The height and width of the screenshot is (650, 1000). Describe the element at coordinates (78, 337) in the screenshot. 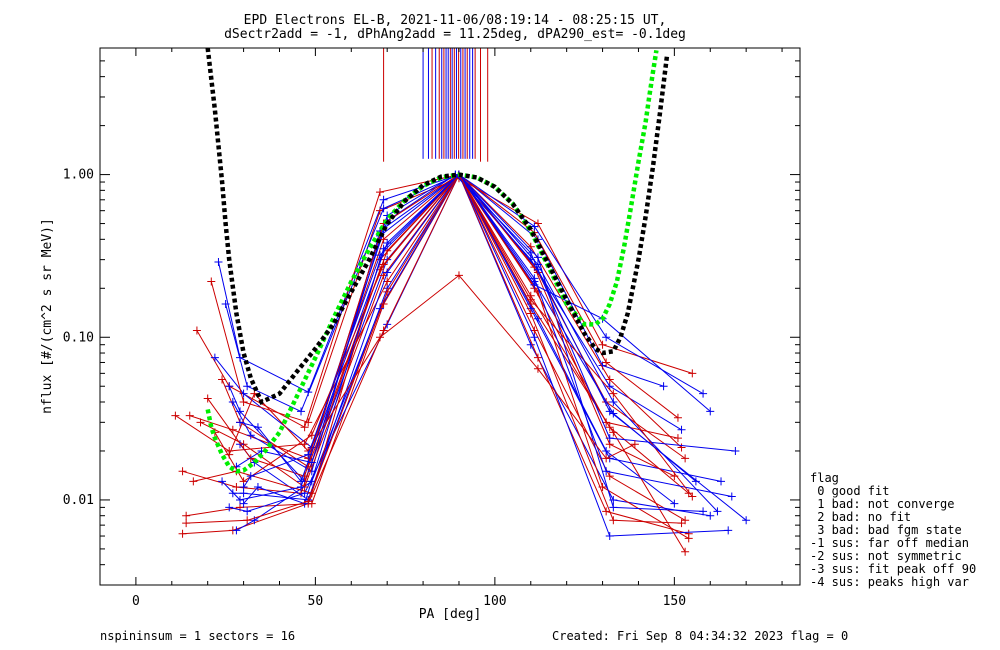

I see `y-tick-label: 0.10` at that location.